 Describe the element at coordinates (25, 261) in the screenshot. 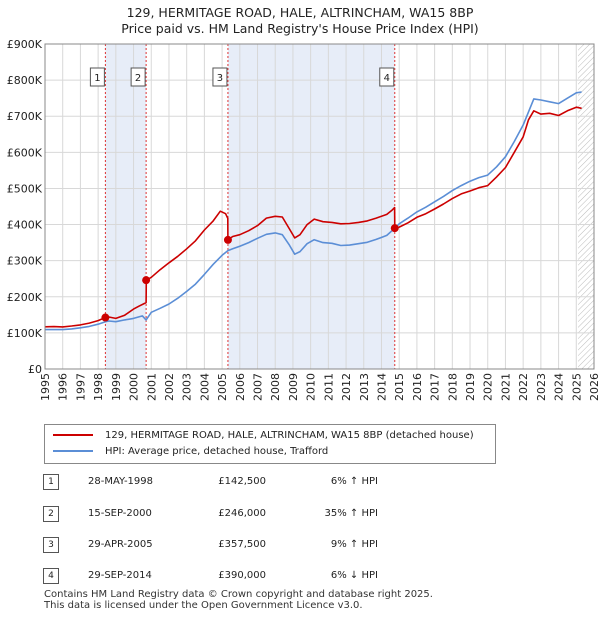

I see `y-tick-label: £300K` at that location.